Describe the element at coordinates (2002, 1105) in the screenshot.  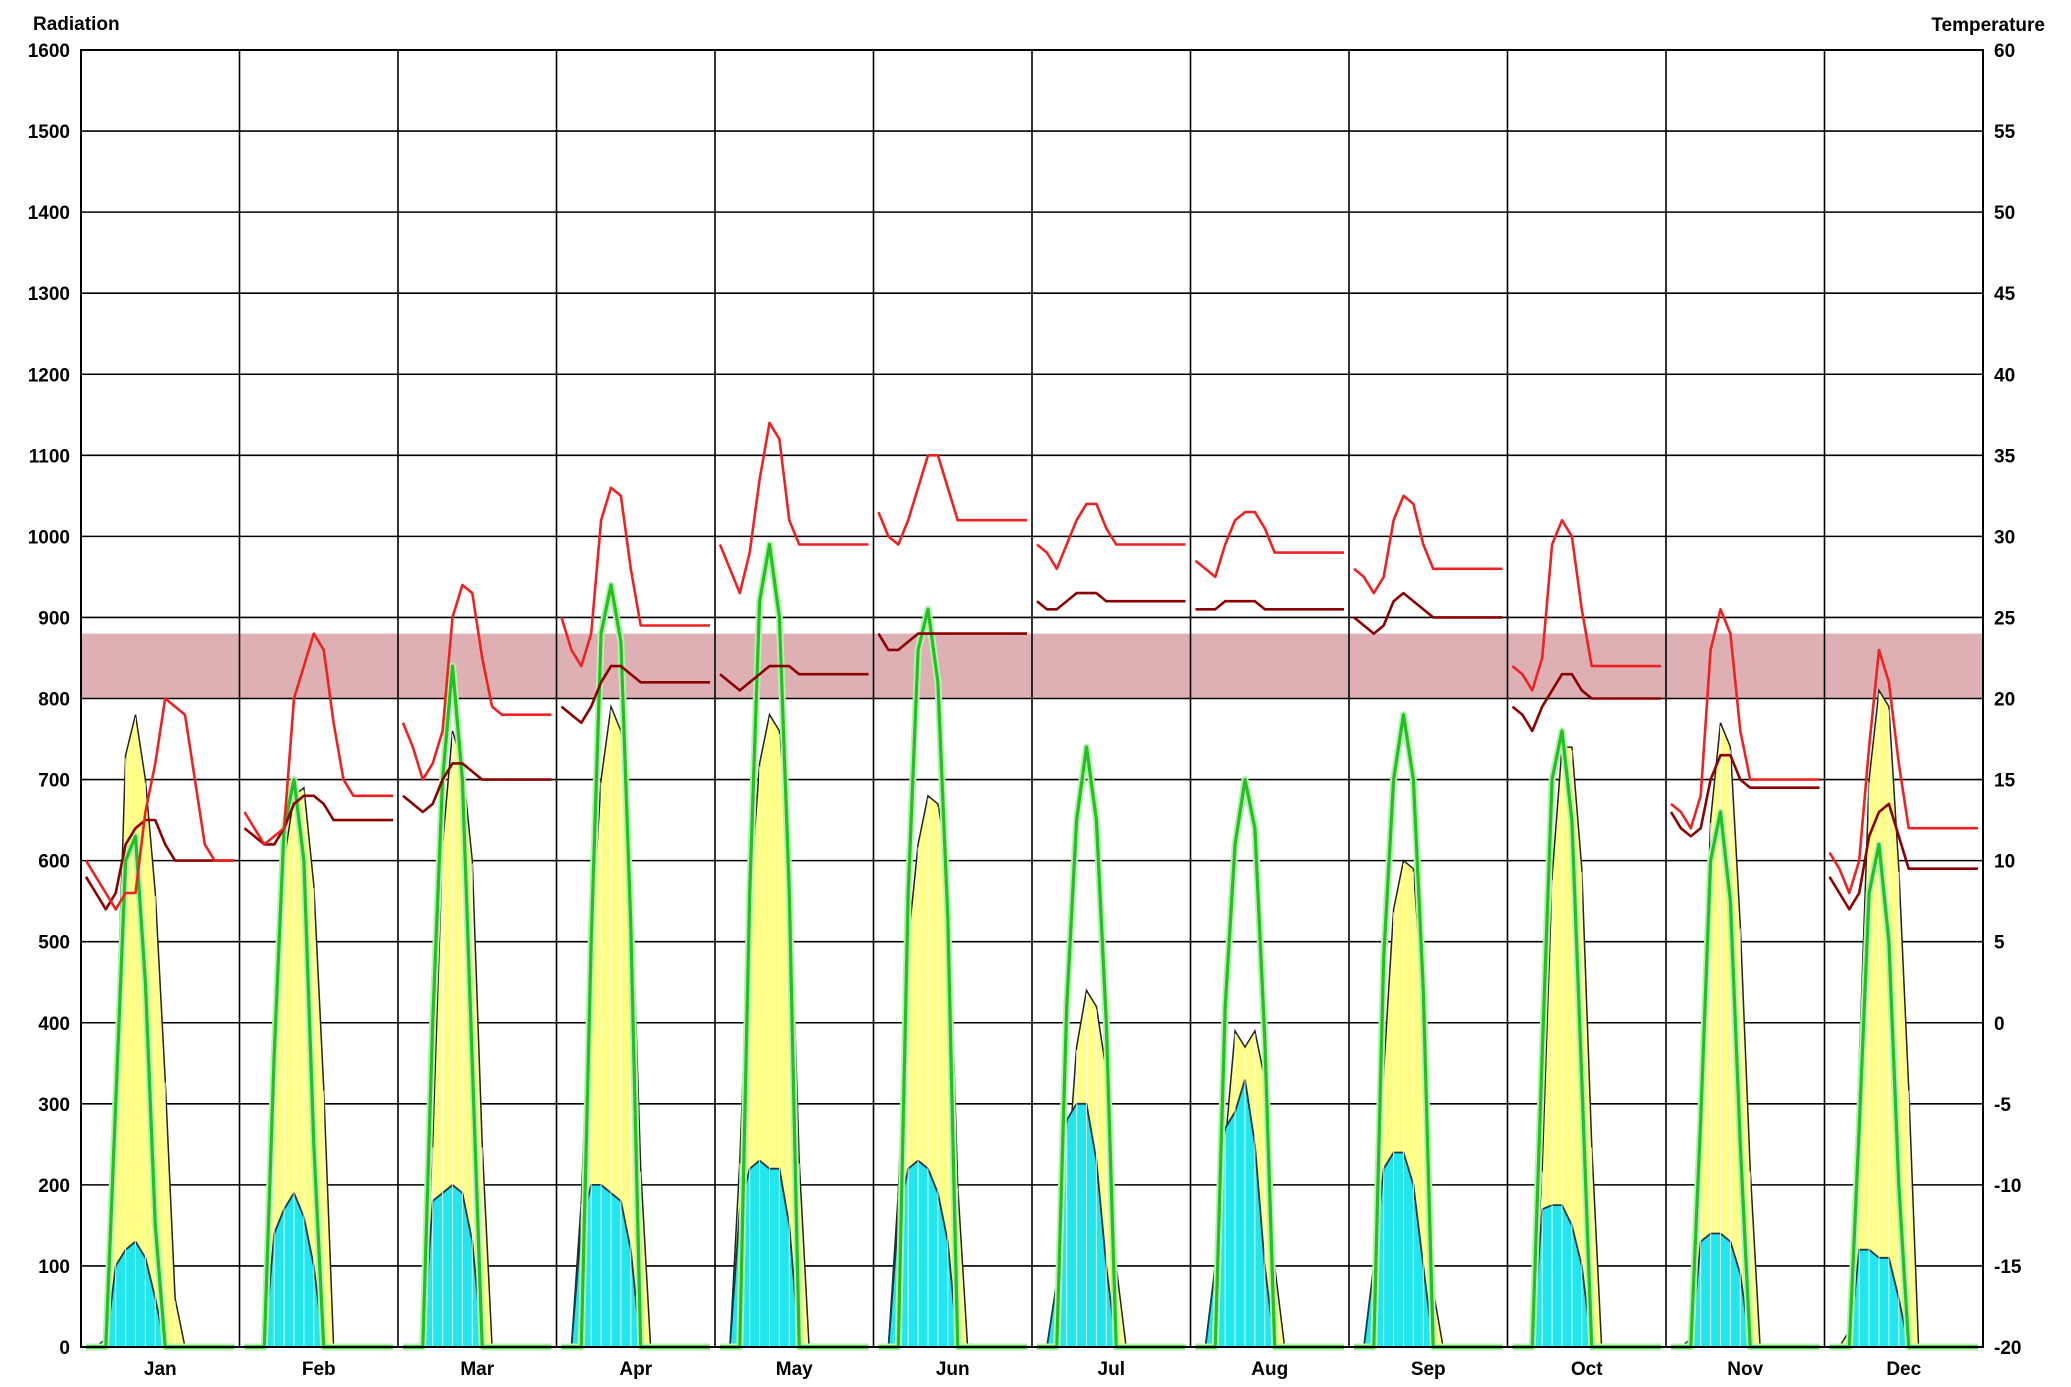
I see `right-tick-label: -5` at that location.